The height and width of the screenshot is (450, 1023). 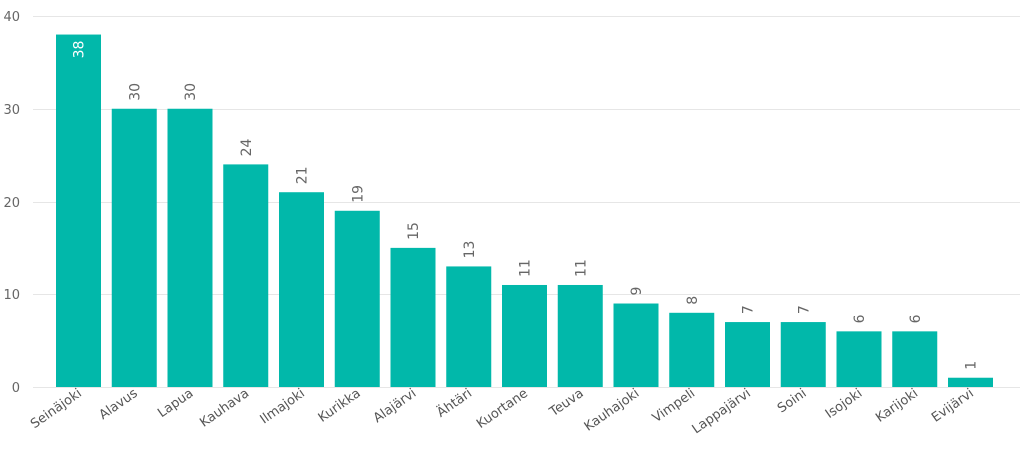 I want to click on x-tick-label: Kauhava, so click(x=224, y=408).